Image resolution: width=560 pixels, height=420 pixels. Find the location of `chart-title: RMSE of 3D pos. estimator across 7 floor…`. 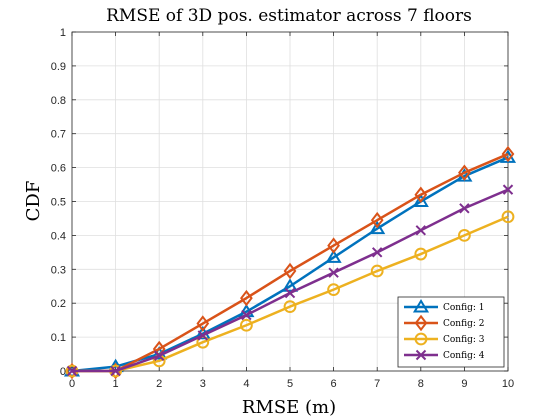

chart-title: RMSE of 3D pos. estimator across 7 floor… is located at coordinates (289, 16).